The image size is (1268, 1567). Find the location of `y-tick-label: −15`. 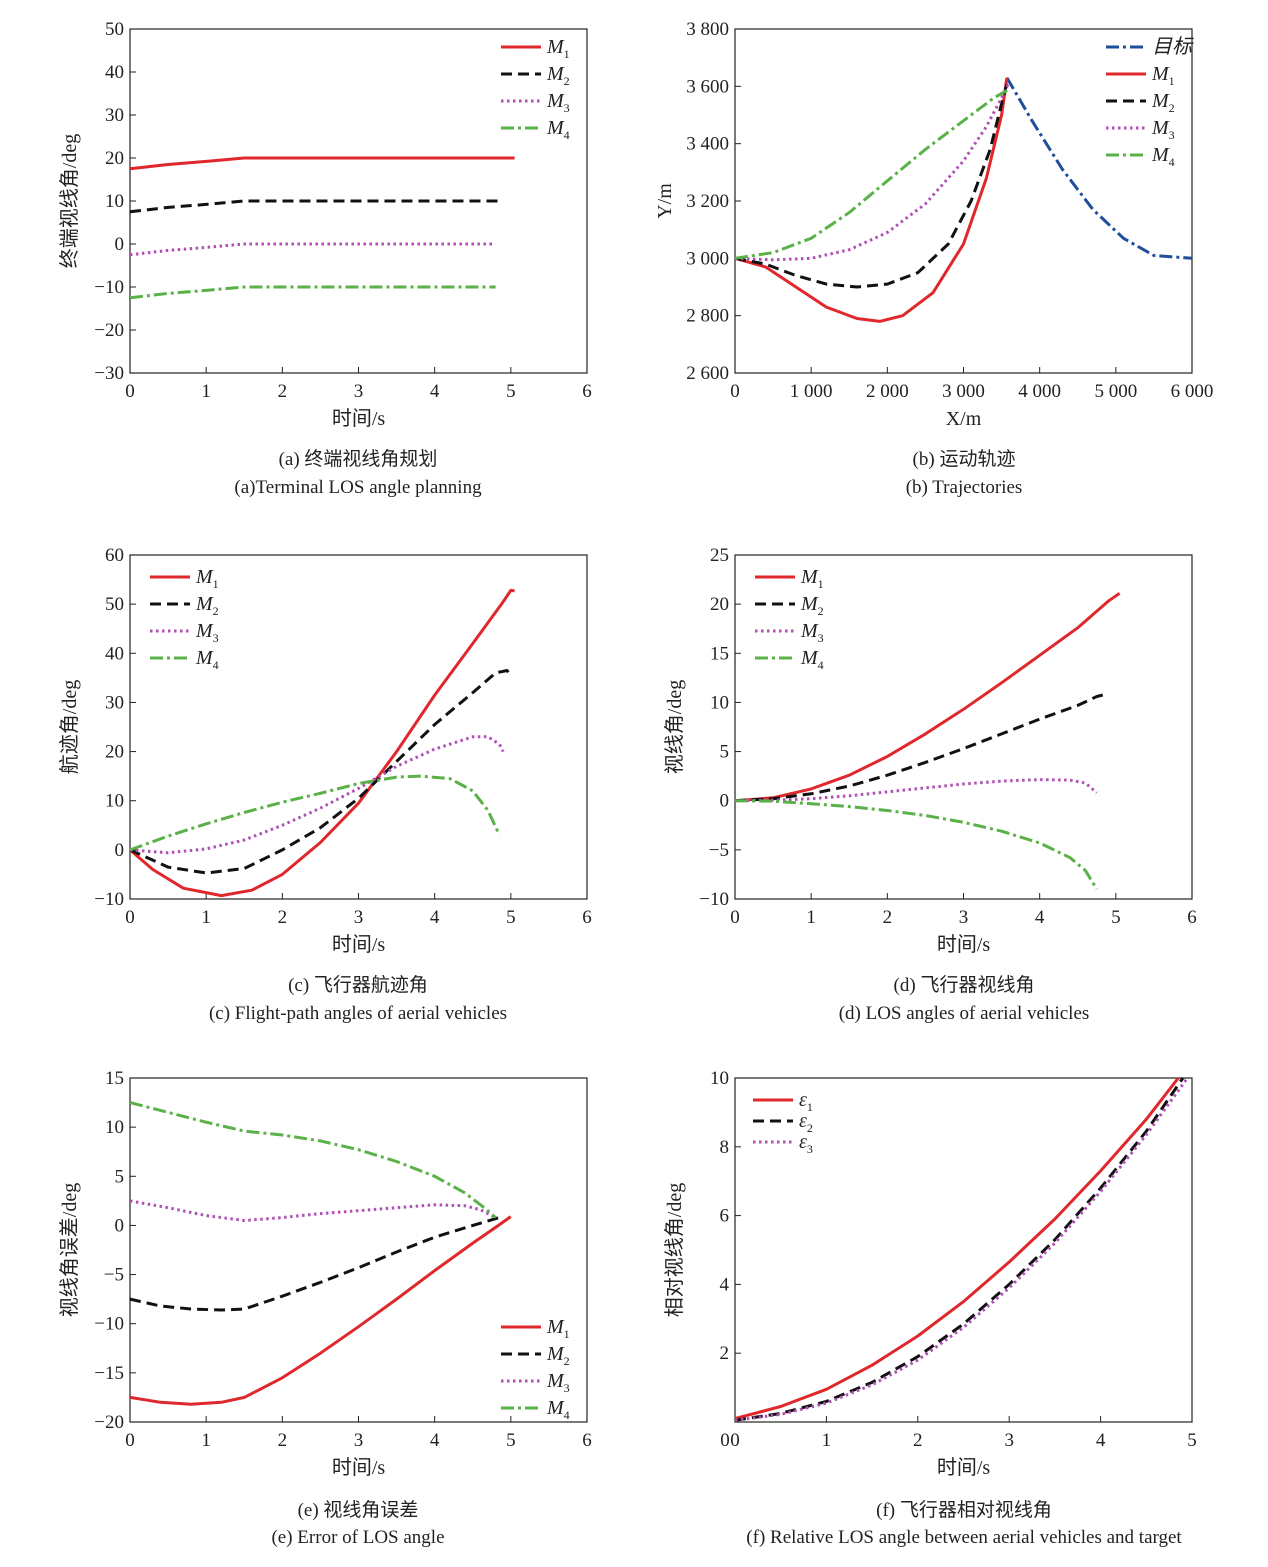

y-tick-label: −15 is located at coordinates (109, 1373).